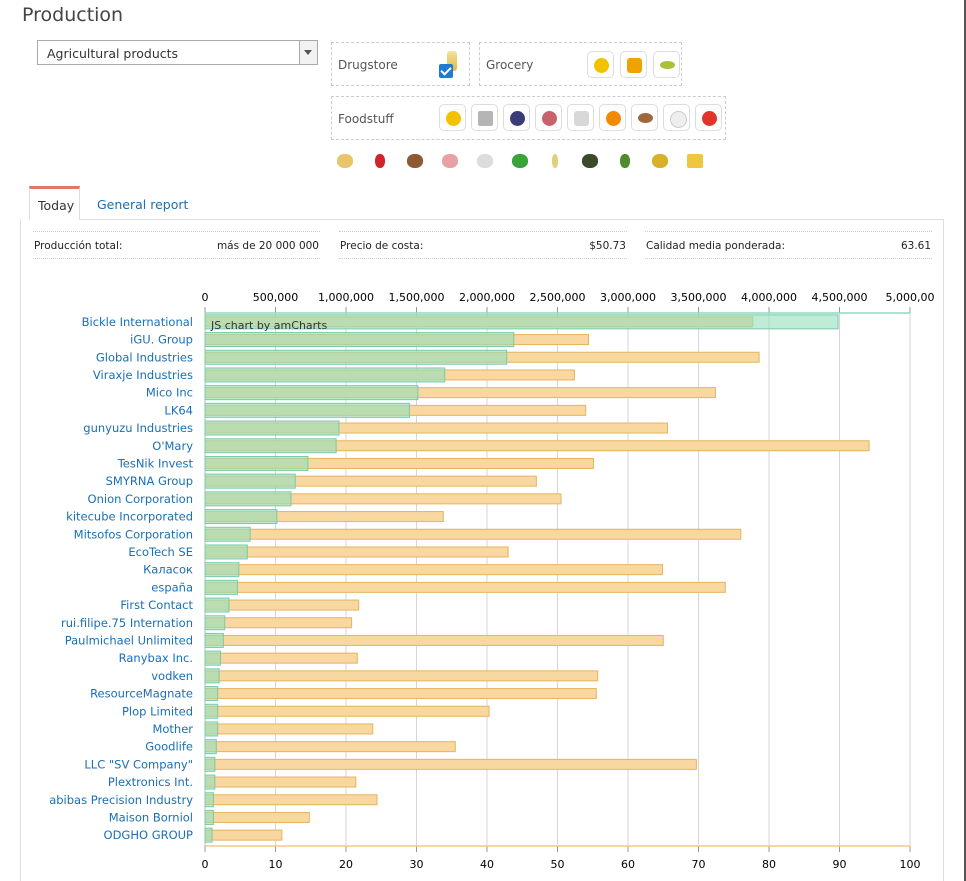 This screenshot has width=966, height=881. I want to click on company-label: LK64, so click(178, 410).